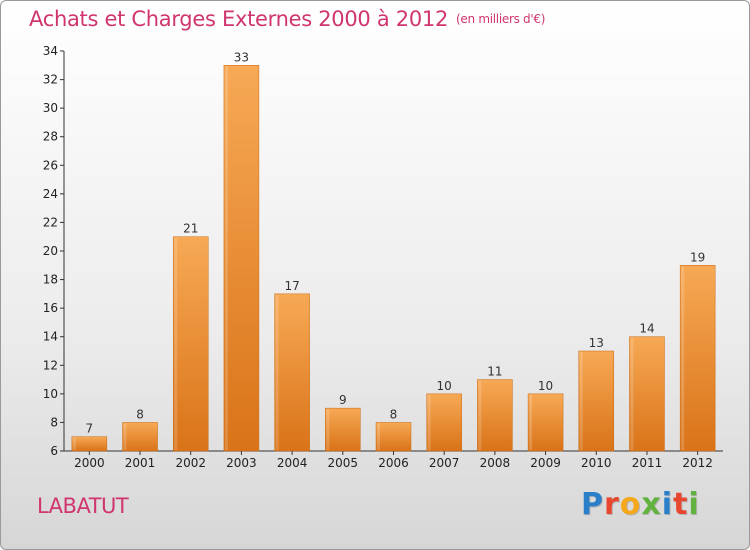 The image size is (750, 550). Describe the element at coordinates (291, 286) in the screenshot. I see `data-label: 17` at that location.